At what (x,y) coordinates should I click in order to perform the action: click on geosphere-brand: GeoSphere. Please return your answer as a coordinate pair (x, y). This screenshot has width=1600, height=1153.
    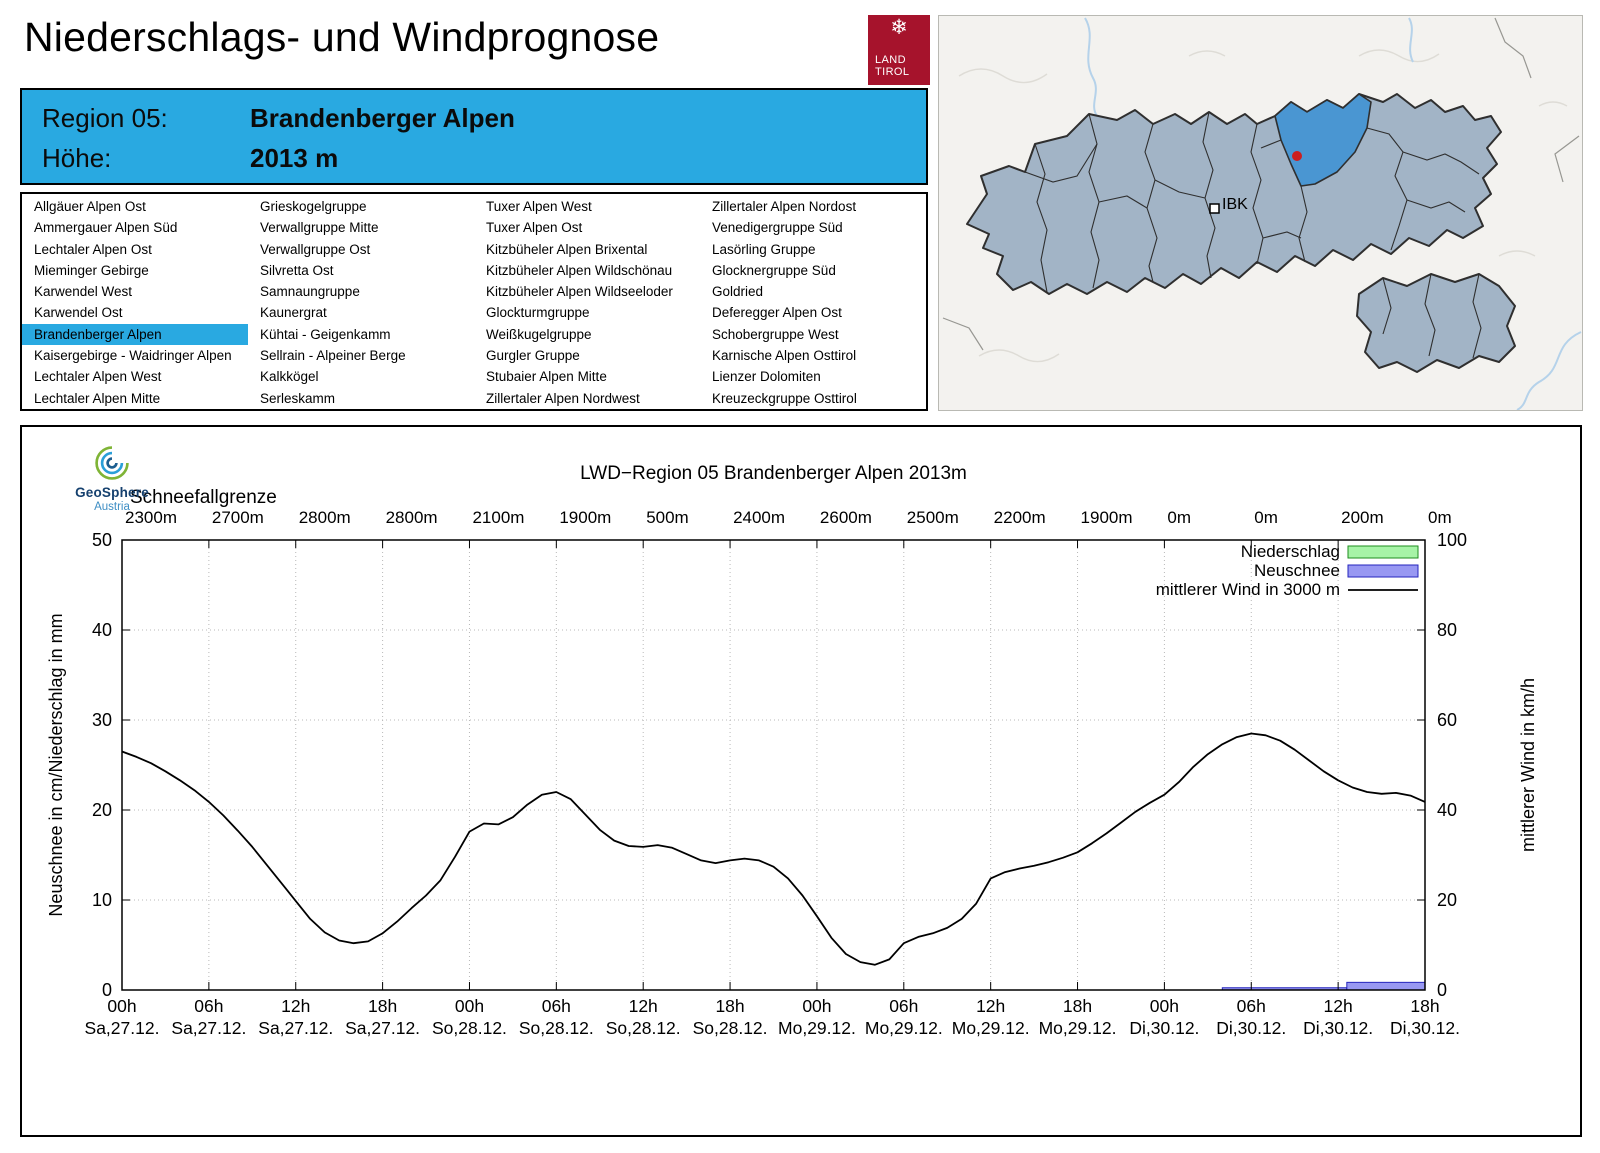
    Looking at the image, I should click on (112, 492).